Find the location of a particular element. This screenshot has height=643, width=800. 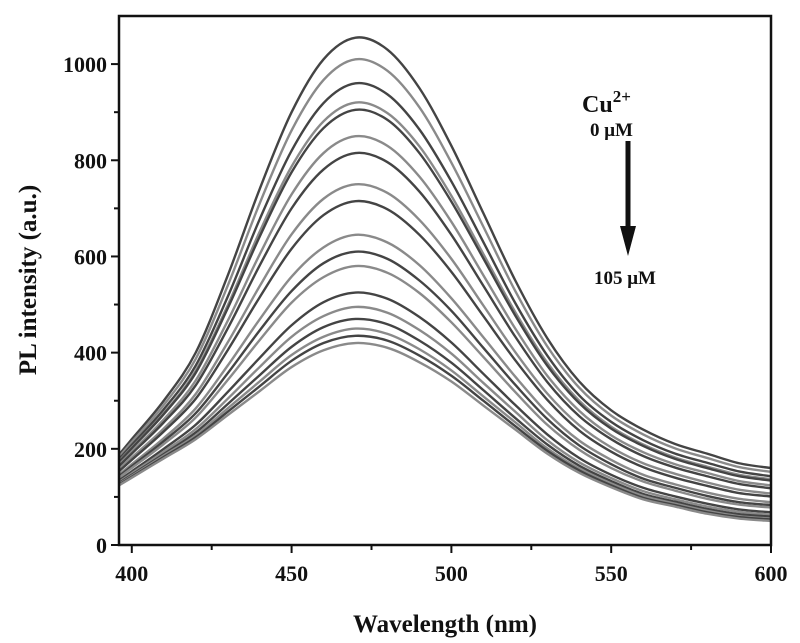

end-concentration-label: 105 μM is located at coordinates (625, 278).